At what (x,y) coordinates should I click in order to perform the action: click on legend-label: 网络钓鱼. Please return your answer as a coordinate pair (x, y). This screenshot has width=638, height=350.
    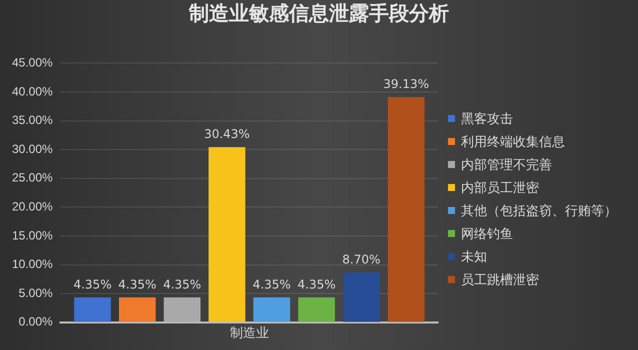
    Looking at the image, I should click on (487, 234).